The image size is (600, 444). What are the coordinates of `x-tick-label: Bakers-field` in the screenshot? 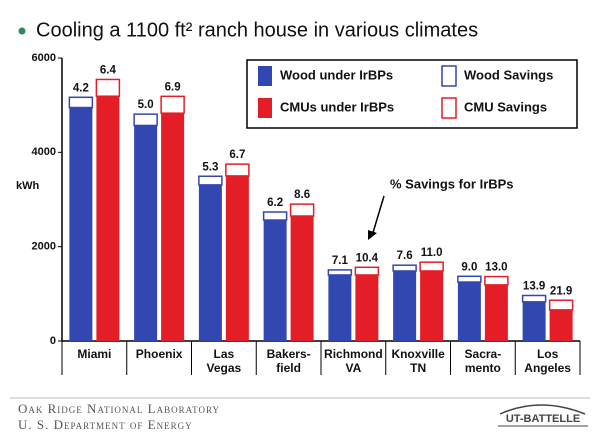 It's located at (289, 361).